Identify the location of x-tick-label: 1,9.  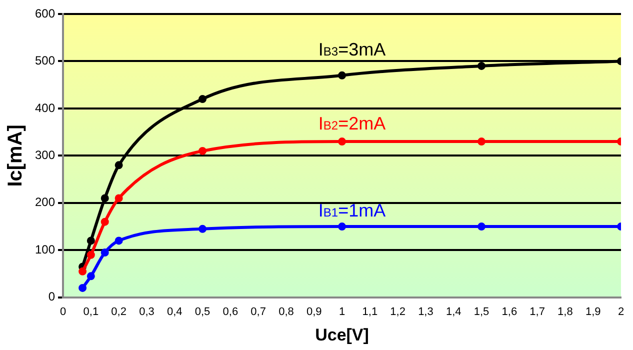
(593, 312).